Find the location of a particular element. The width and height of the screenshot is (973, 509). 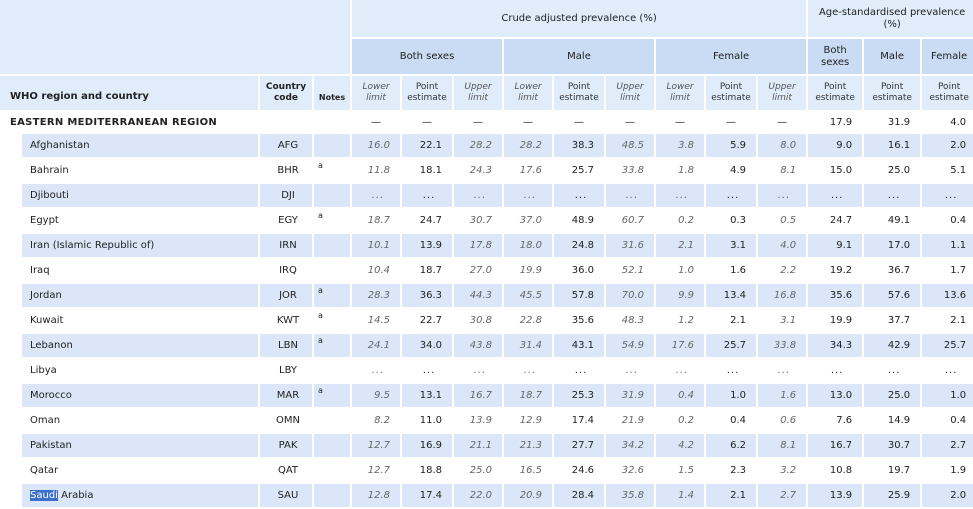

country-code: AFG is located at coordinates (286, 145).